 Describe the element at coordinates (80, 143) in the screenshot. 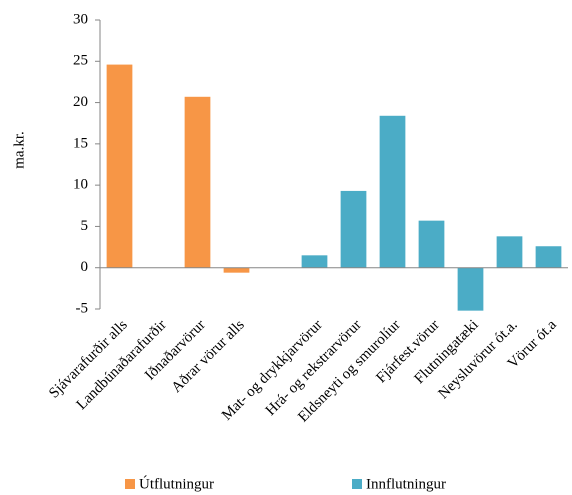

I see `y-tick-label: 15` at that location.